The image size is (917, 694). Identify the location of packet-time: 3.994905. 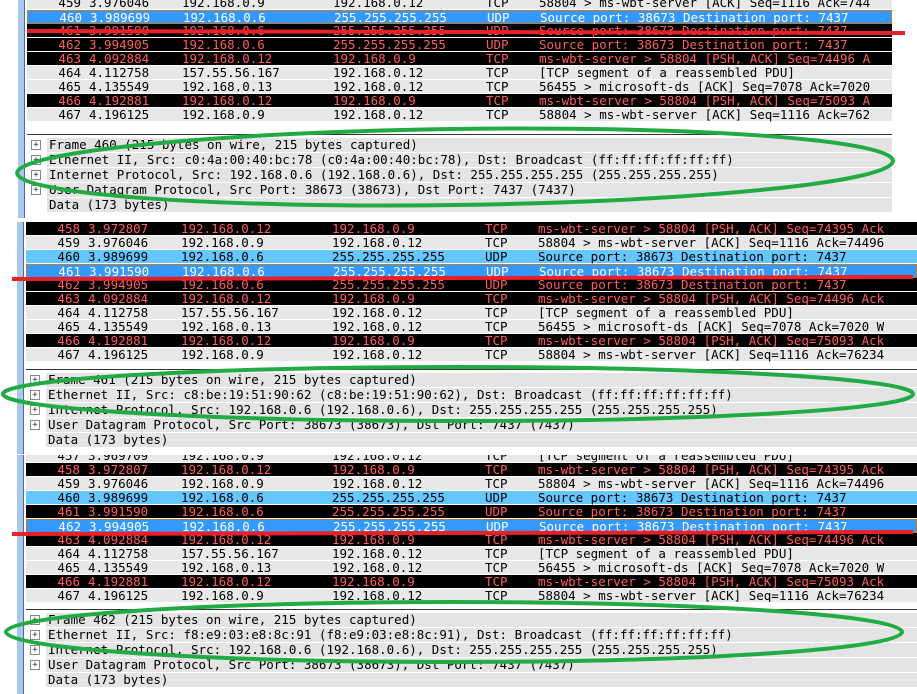
(119, 45).